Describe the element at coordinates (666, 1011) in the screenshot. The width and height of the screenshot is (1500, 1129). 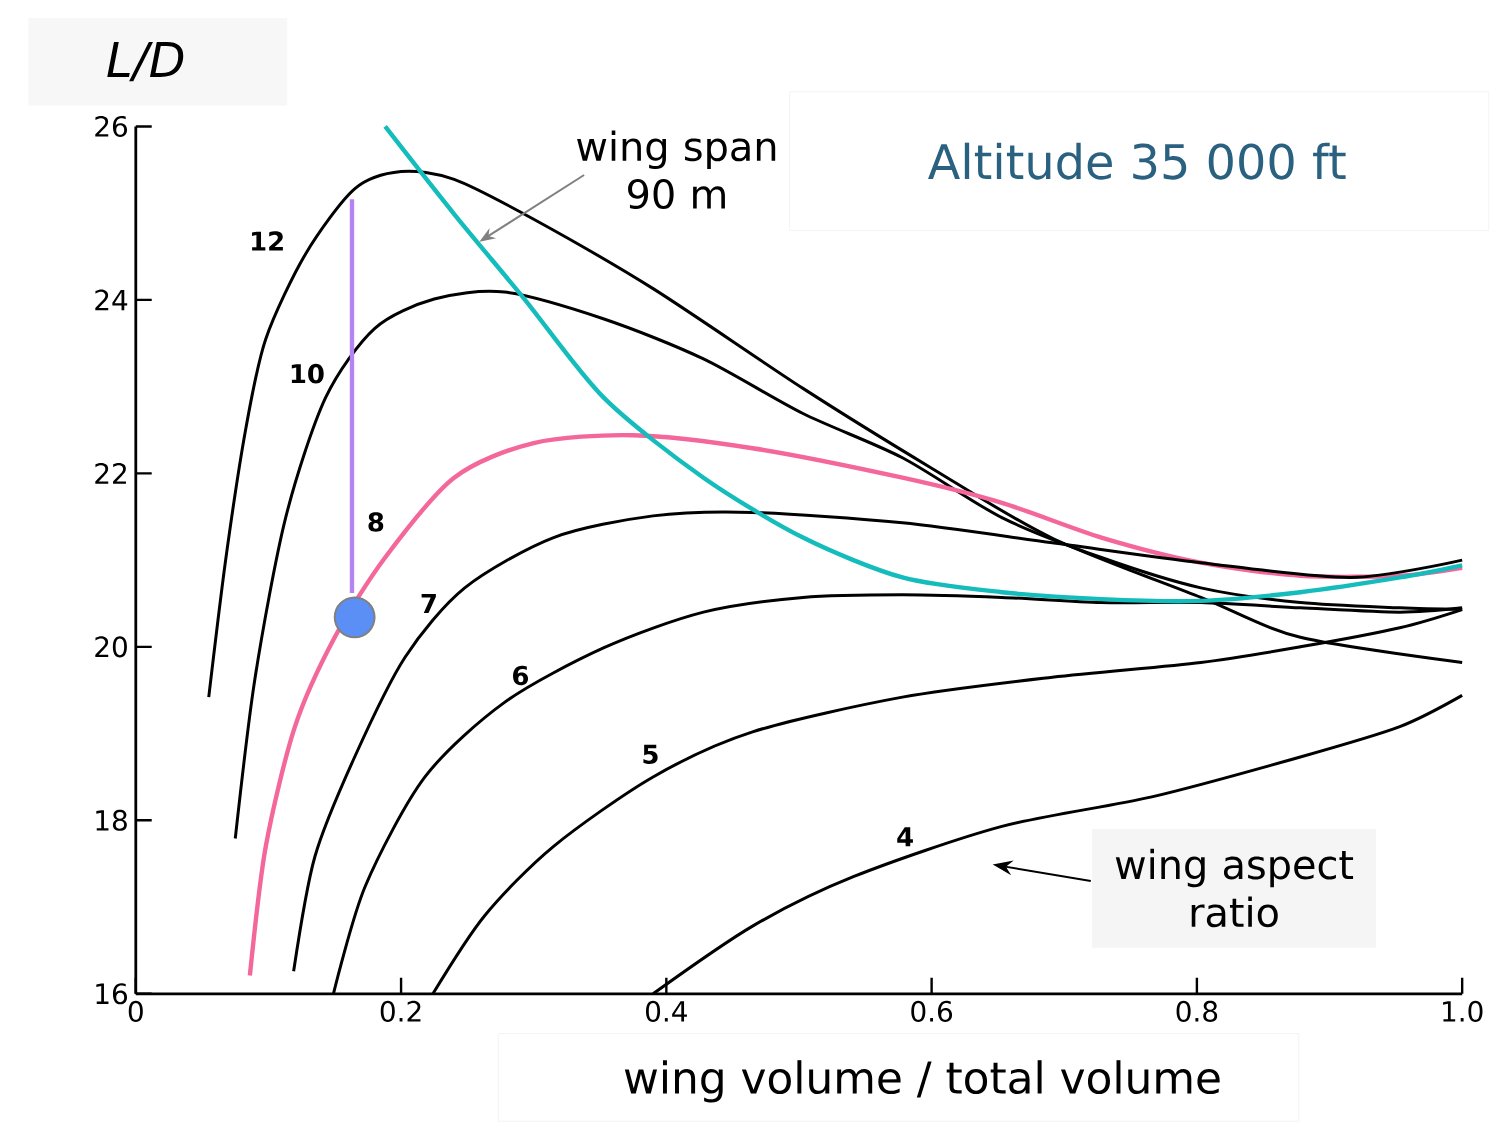
I see `x-tick-label: 0.4` at that location.